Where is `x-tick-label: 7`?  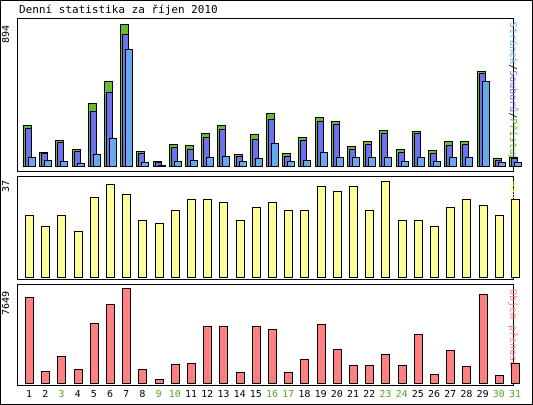 x-tick-label: 7 is located at coordinates (126, 394).